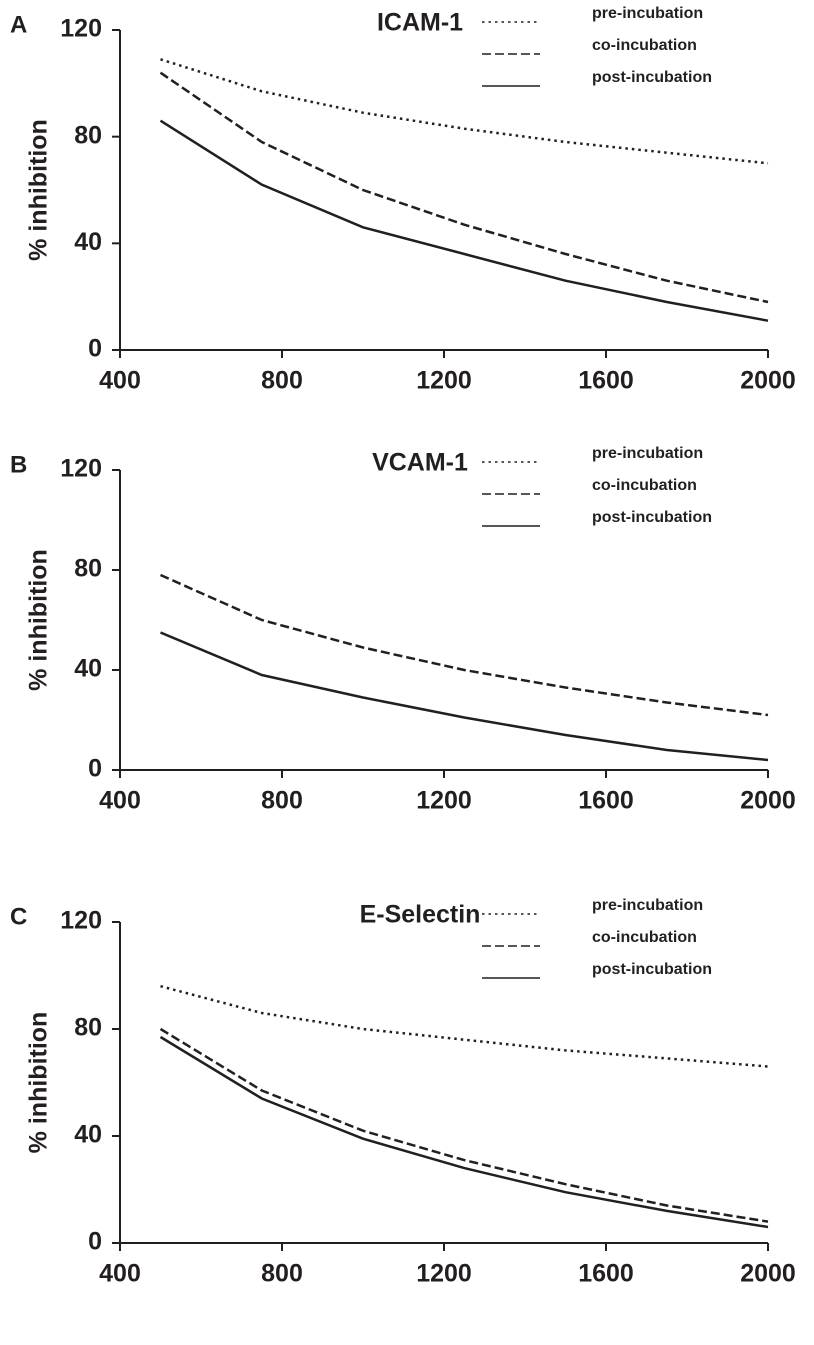 Image resolution: width=814 pixels, height=1345 pixels. I want to click on panel-label: A, so click(18, 24).